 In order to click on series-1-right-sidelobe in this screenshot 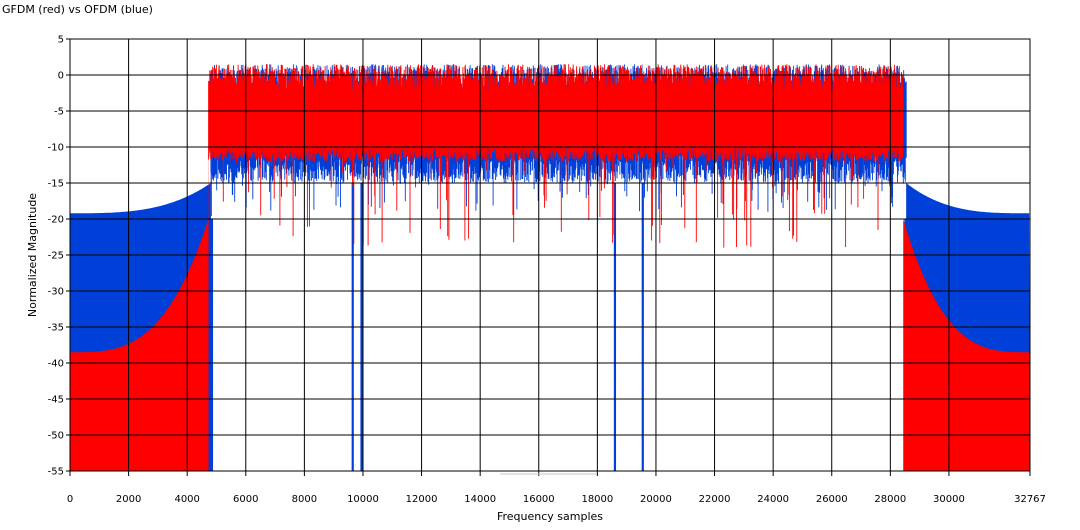, I will do `click(966, 267)`.